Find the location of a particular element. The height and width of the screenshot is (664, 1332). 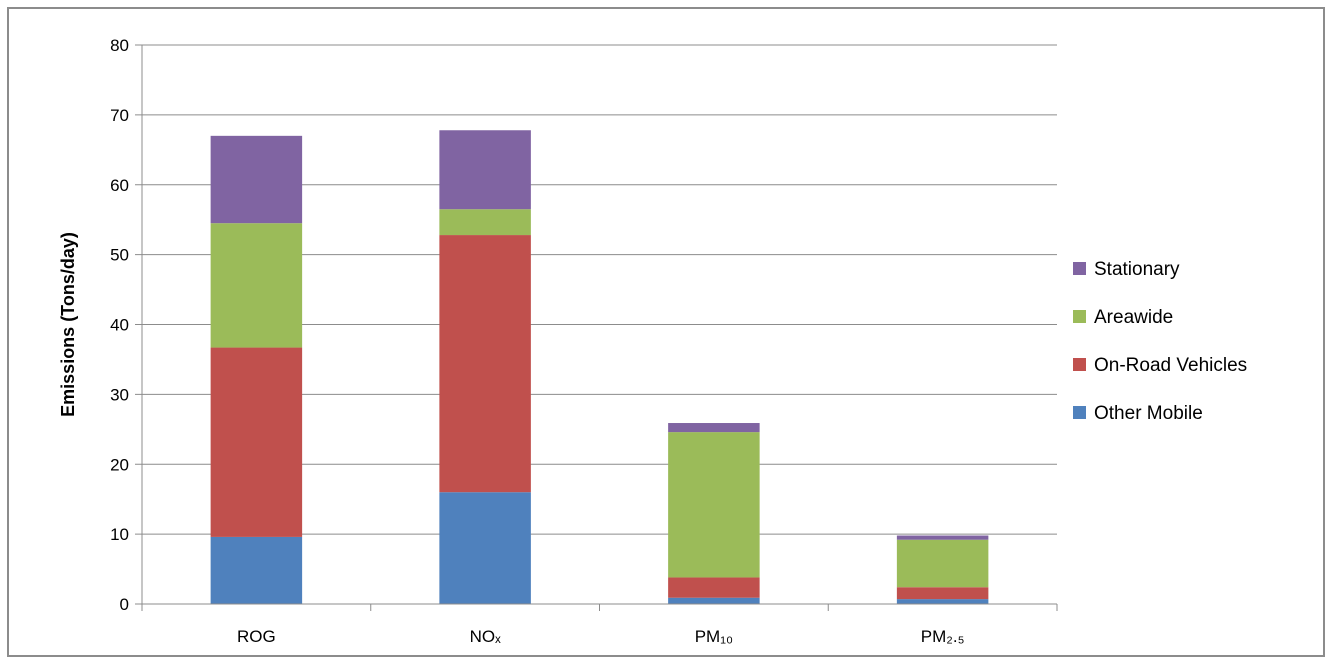

y-tick-label: 40 is located at coordinates (119, 325).